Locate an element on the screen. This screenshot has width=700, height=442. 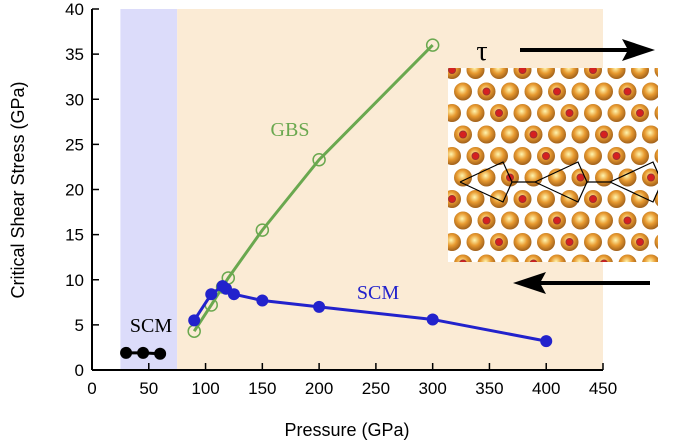
inset-background is located at coordinates (553, 165).